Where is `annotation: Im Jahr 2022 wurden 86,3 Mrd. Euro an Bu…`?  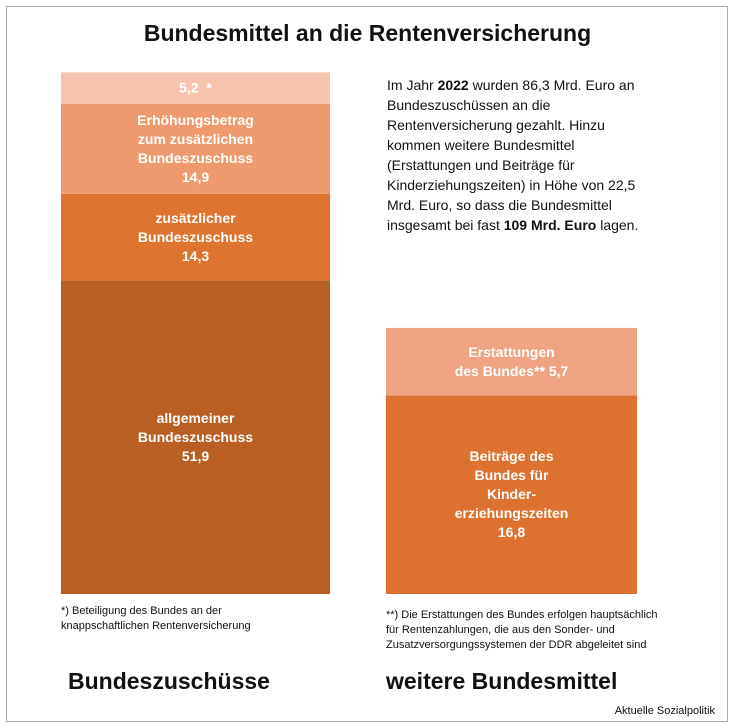 annotation: Im Jahr 2022 wurden 86,3 Mrd. Euro an Bu… is located at coordinates (519, 155).